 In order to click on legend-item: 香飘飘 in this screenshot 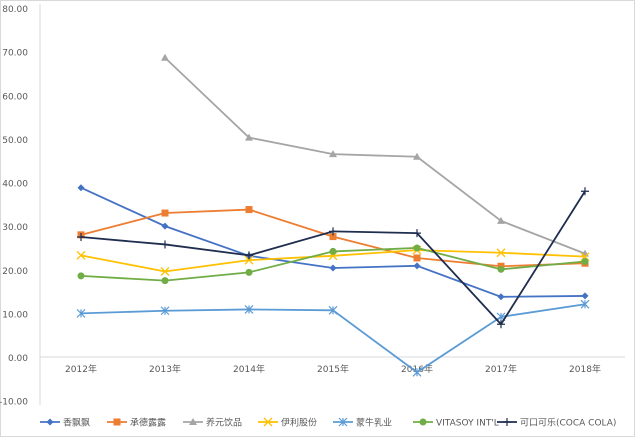, I will do `click(65, 423)`.